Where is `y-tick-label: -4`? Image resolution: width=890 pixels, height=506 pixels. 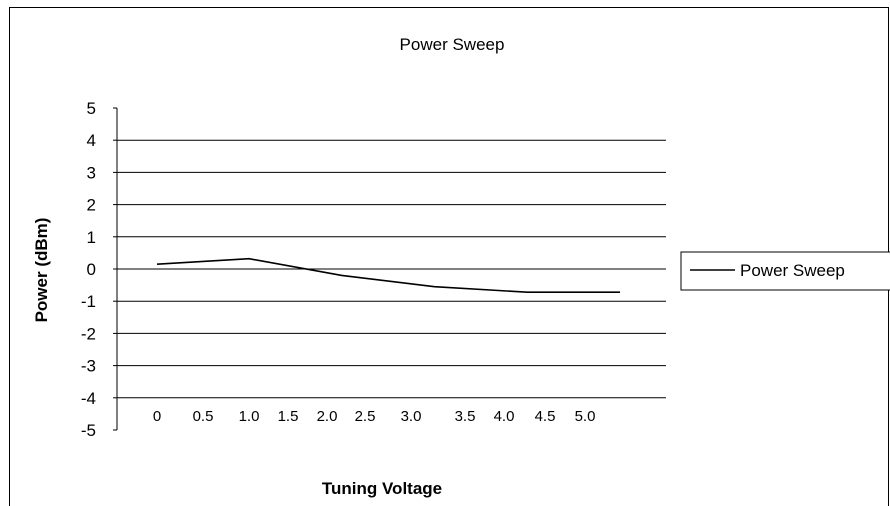 y-tick-label: -4 is located at coordinates (88, 398).